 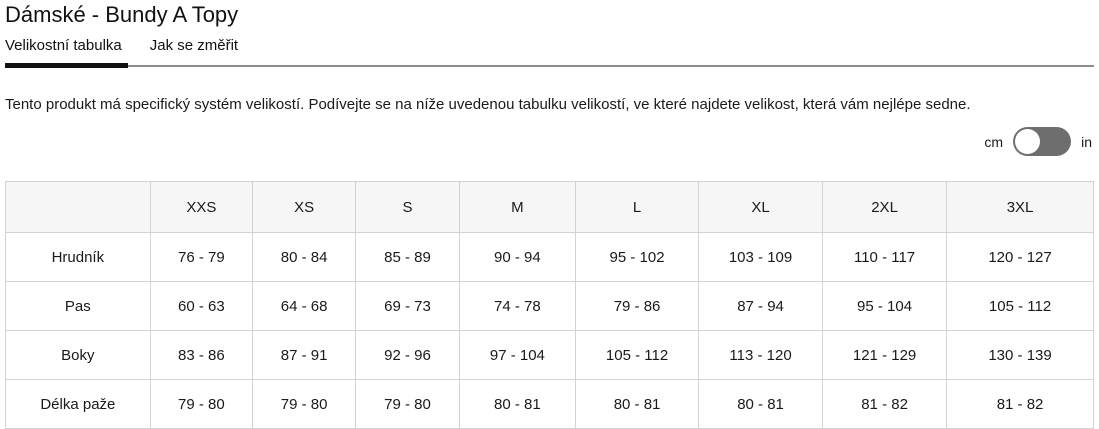 I want to click on table-cell: 103 - 109, so click(x=761, y=257).